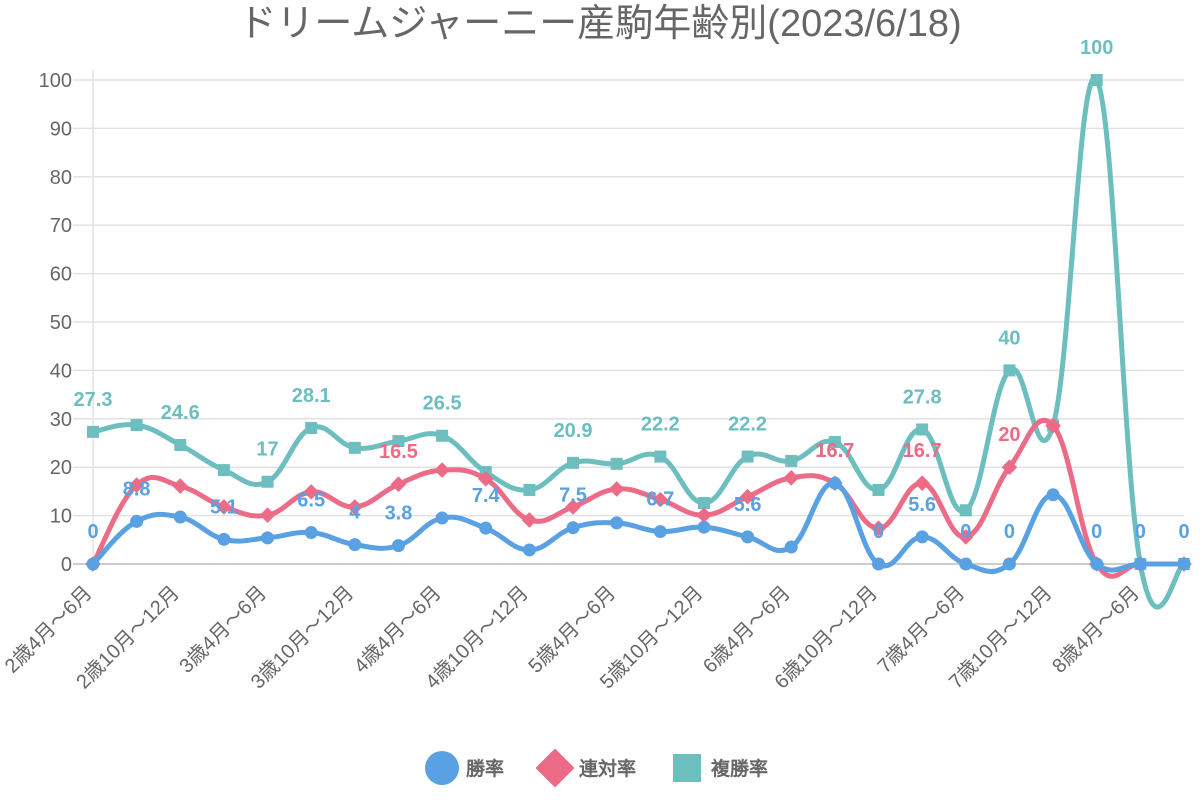  I want to click on x-tick-label: 4歳4月～6月, so click(397, 629).